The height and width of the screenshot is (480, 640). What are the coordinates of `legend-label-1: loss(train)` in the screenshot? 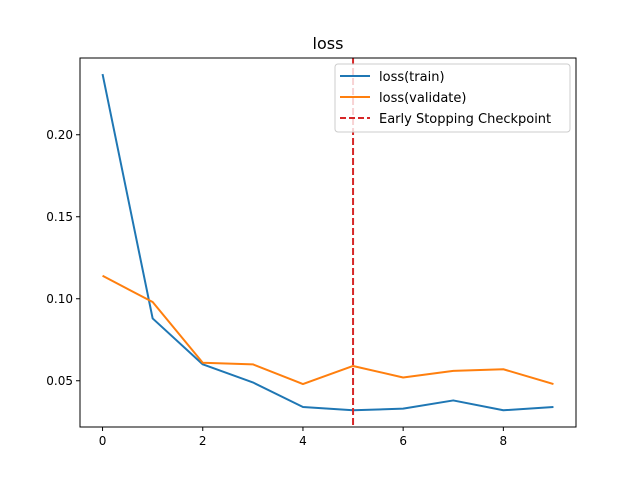 It's located at (412, 77).